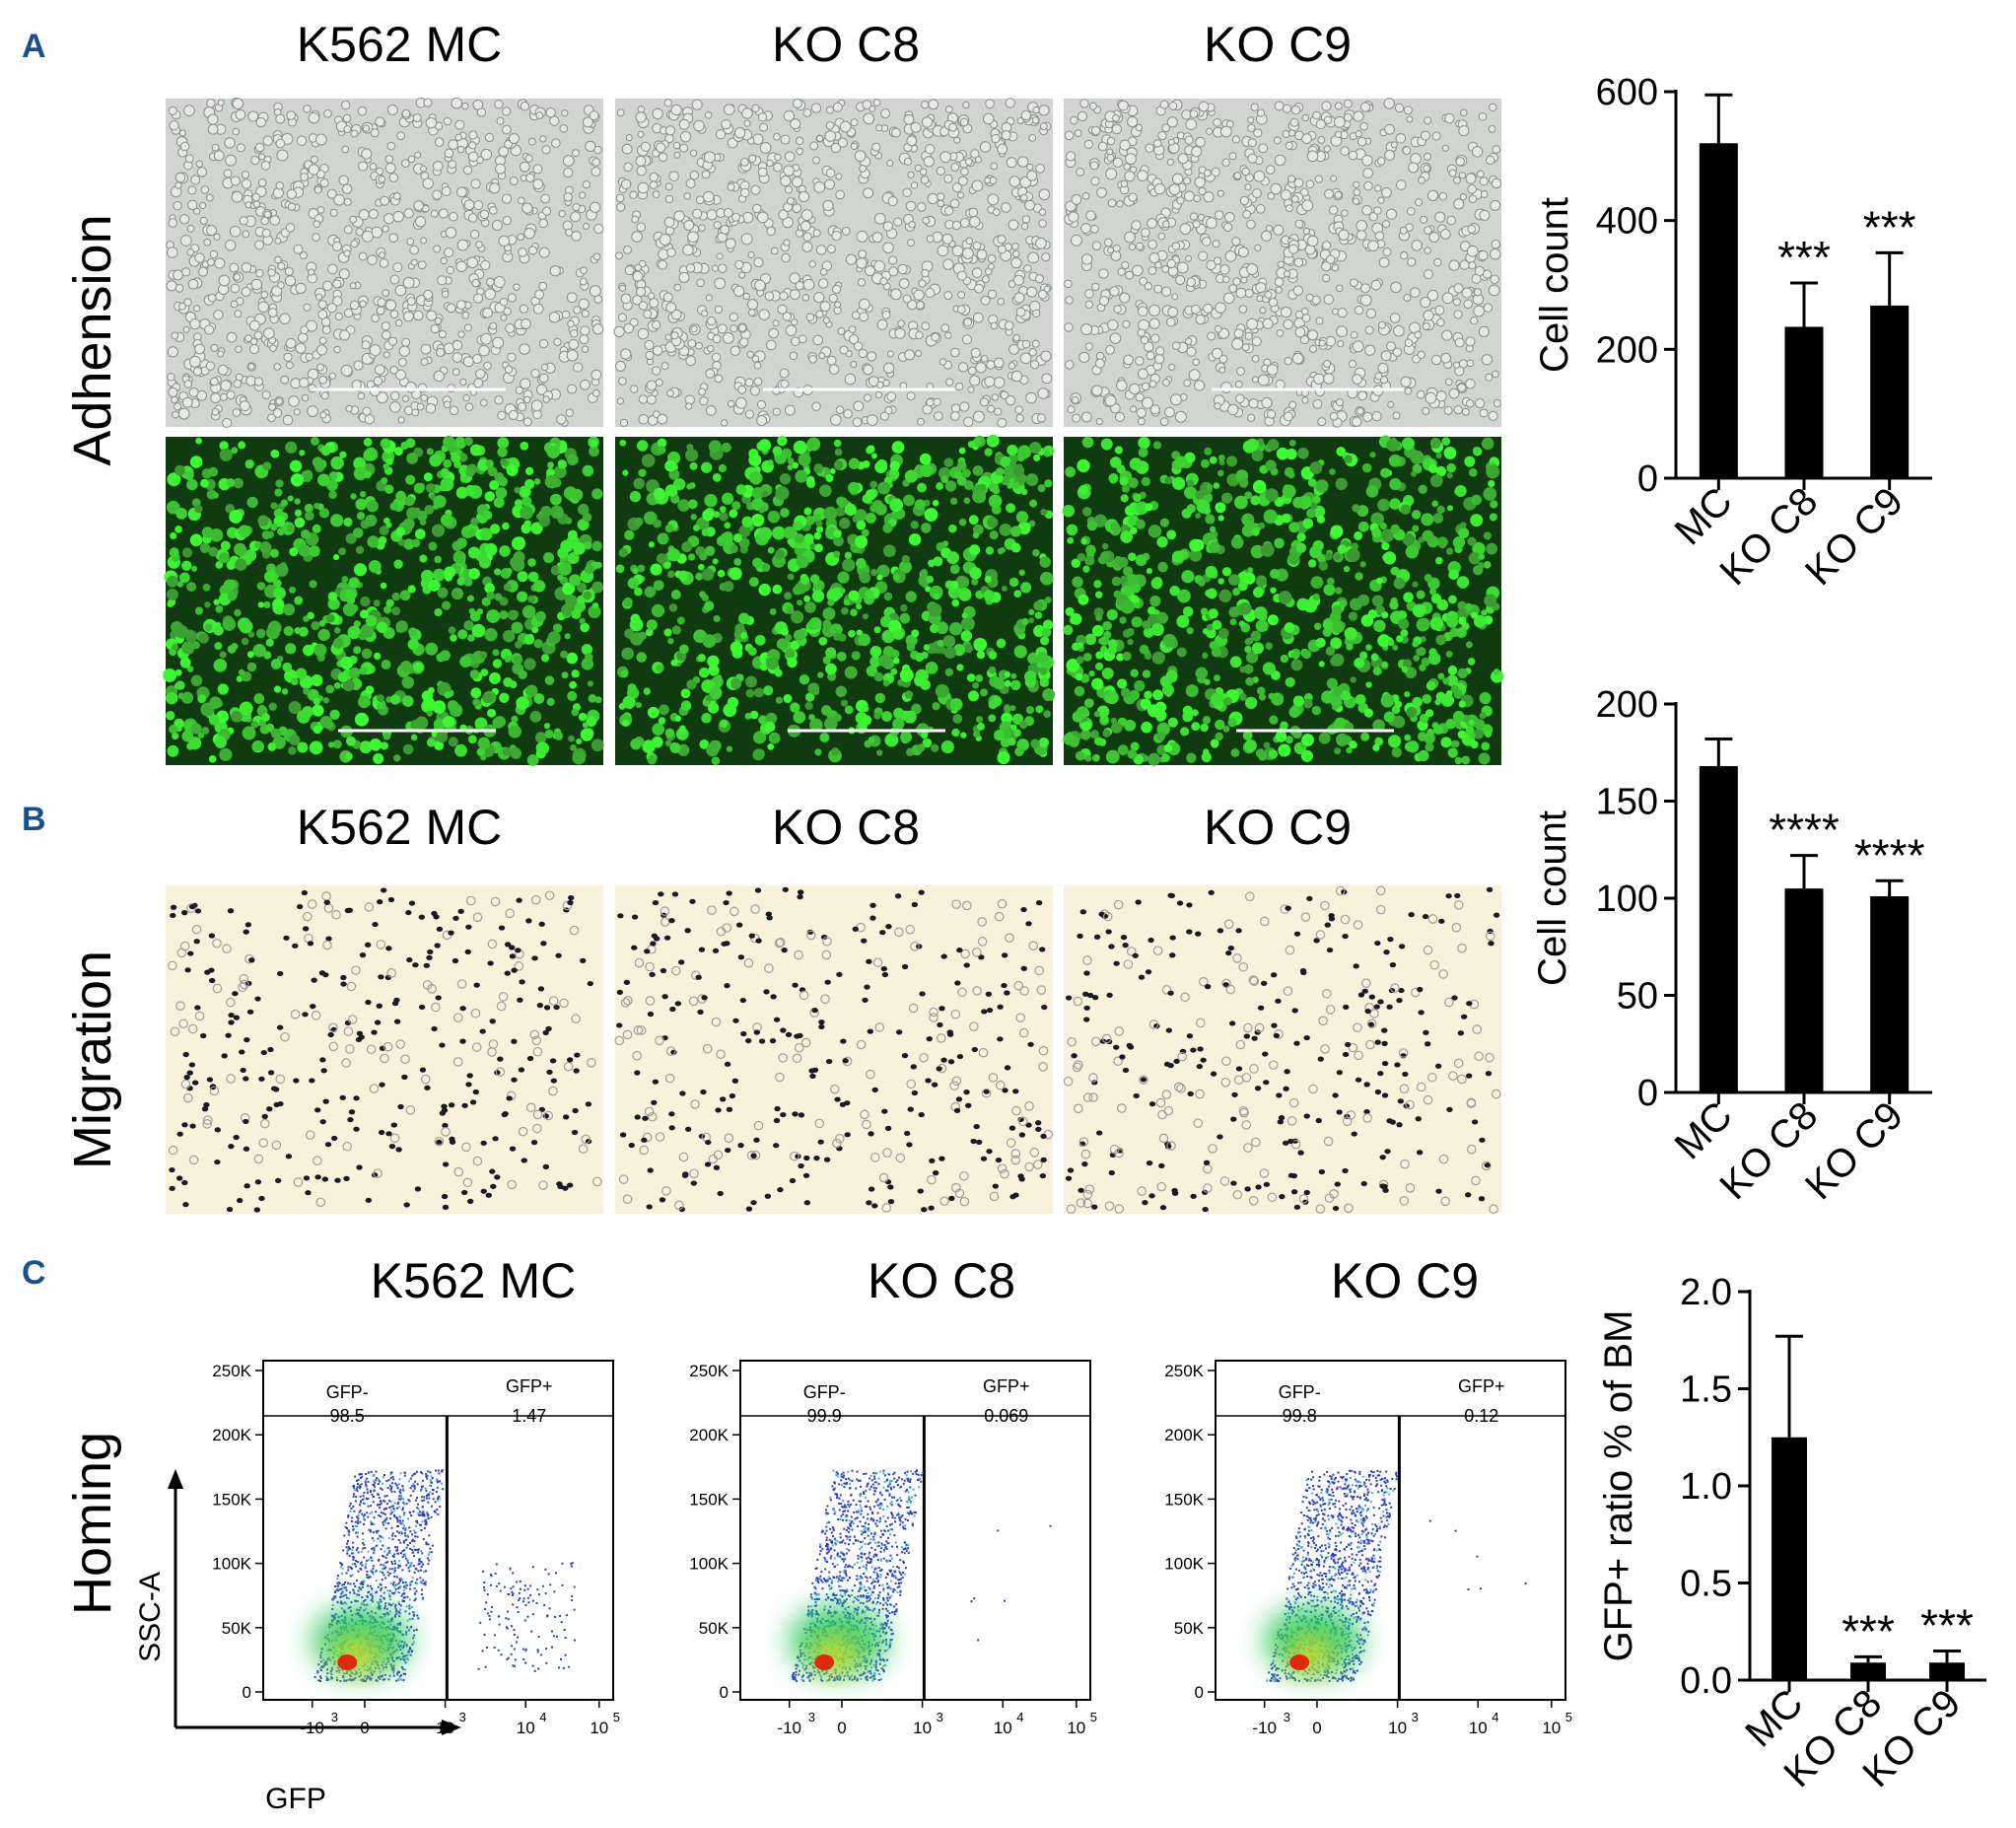 This screenshot has width=2016, height=1828. What do you see at coordinates (1706, 1292) in the screenshot?
I see `y-tick-label: 2.0` at bounding box center [1706, 1292].